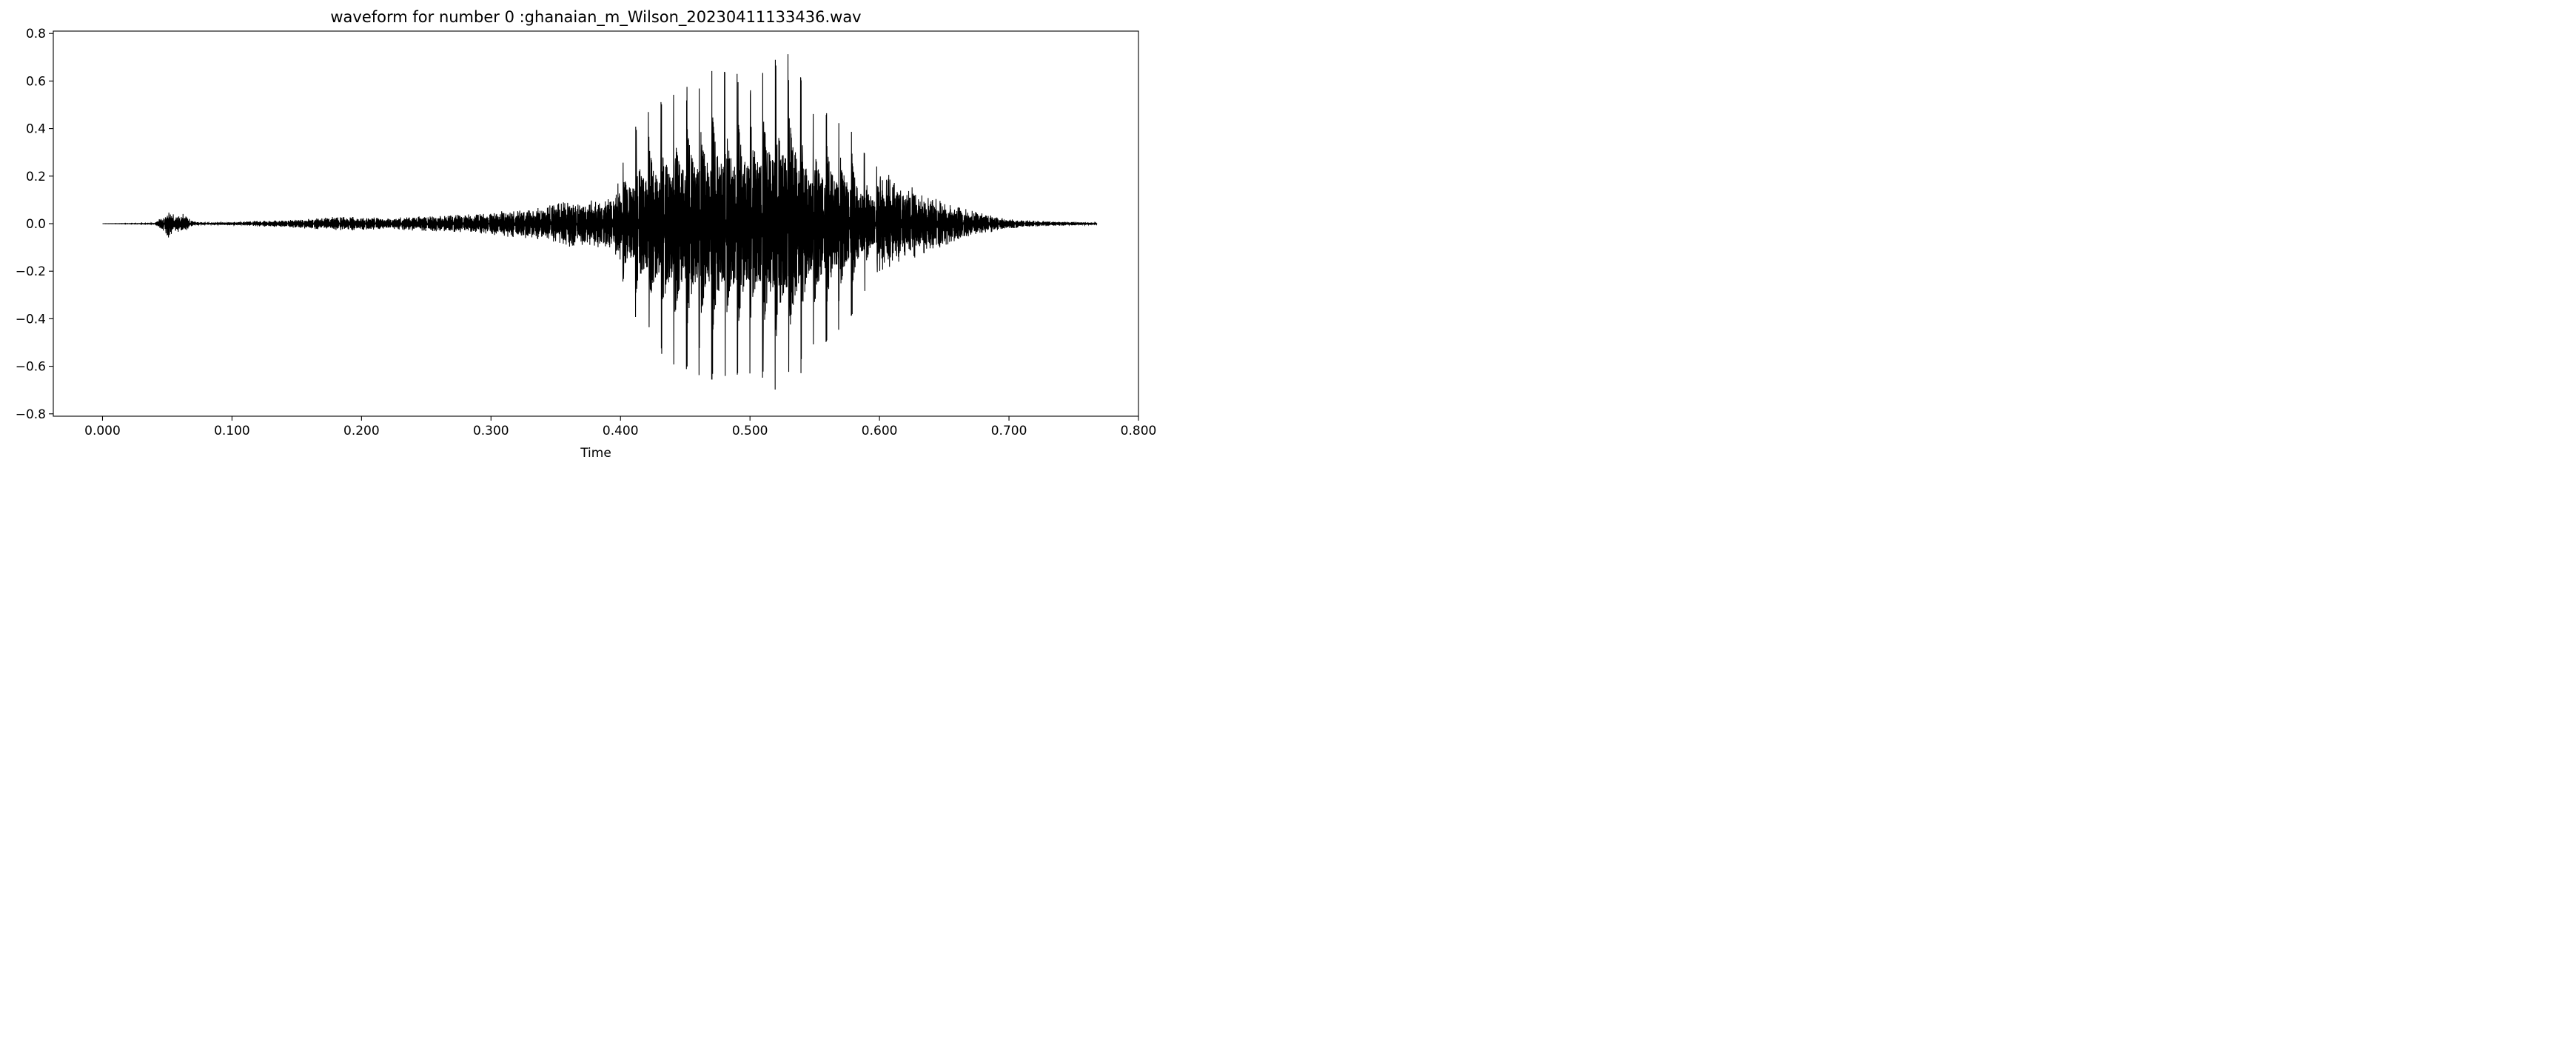 This screenshot has width=2576, height=1042. Describe the element at coordinates (31, 271) in the screenshot. I see `y-tick-label: −0.2` at that location.